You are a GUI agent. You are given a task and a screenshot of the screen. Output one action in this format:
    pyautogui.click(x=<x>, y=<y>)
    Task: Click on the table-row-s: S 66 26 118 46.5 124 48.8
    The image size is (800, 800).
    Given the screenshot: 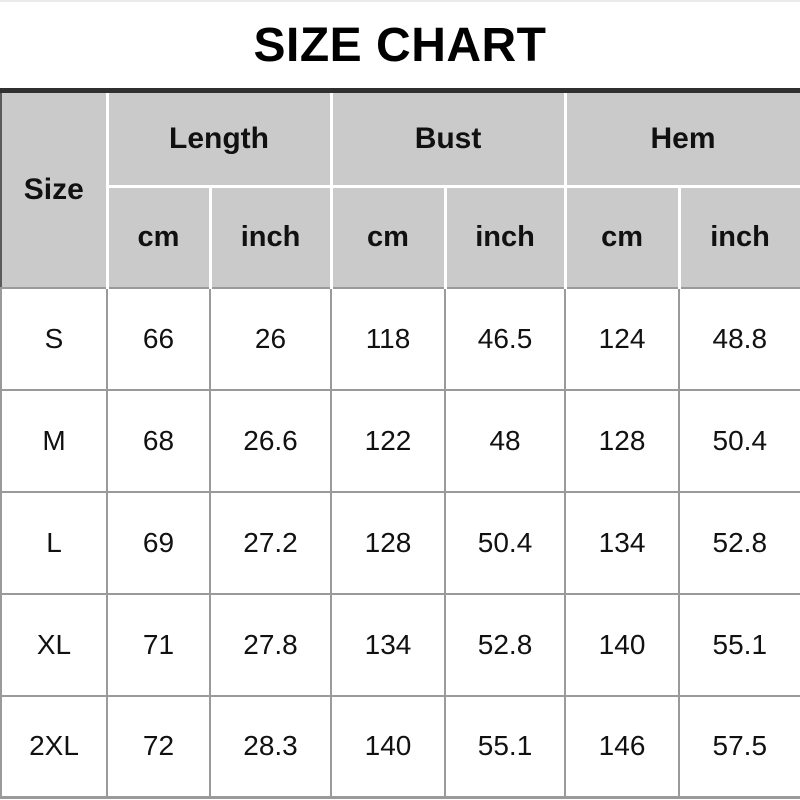 What is the action you would take?
    pyautogui.click(x=400, y=338)
    